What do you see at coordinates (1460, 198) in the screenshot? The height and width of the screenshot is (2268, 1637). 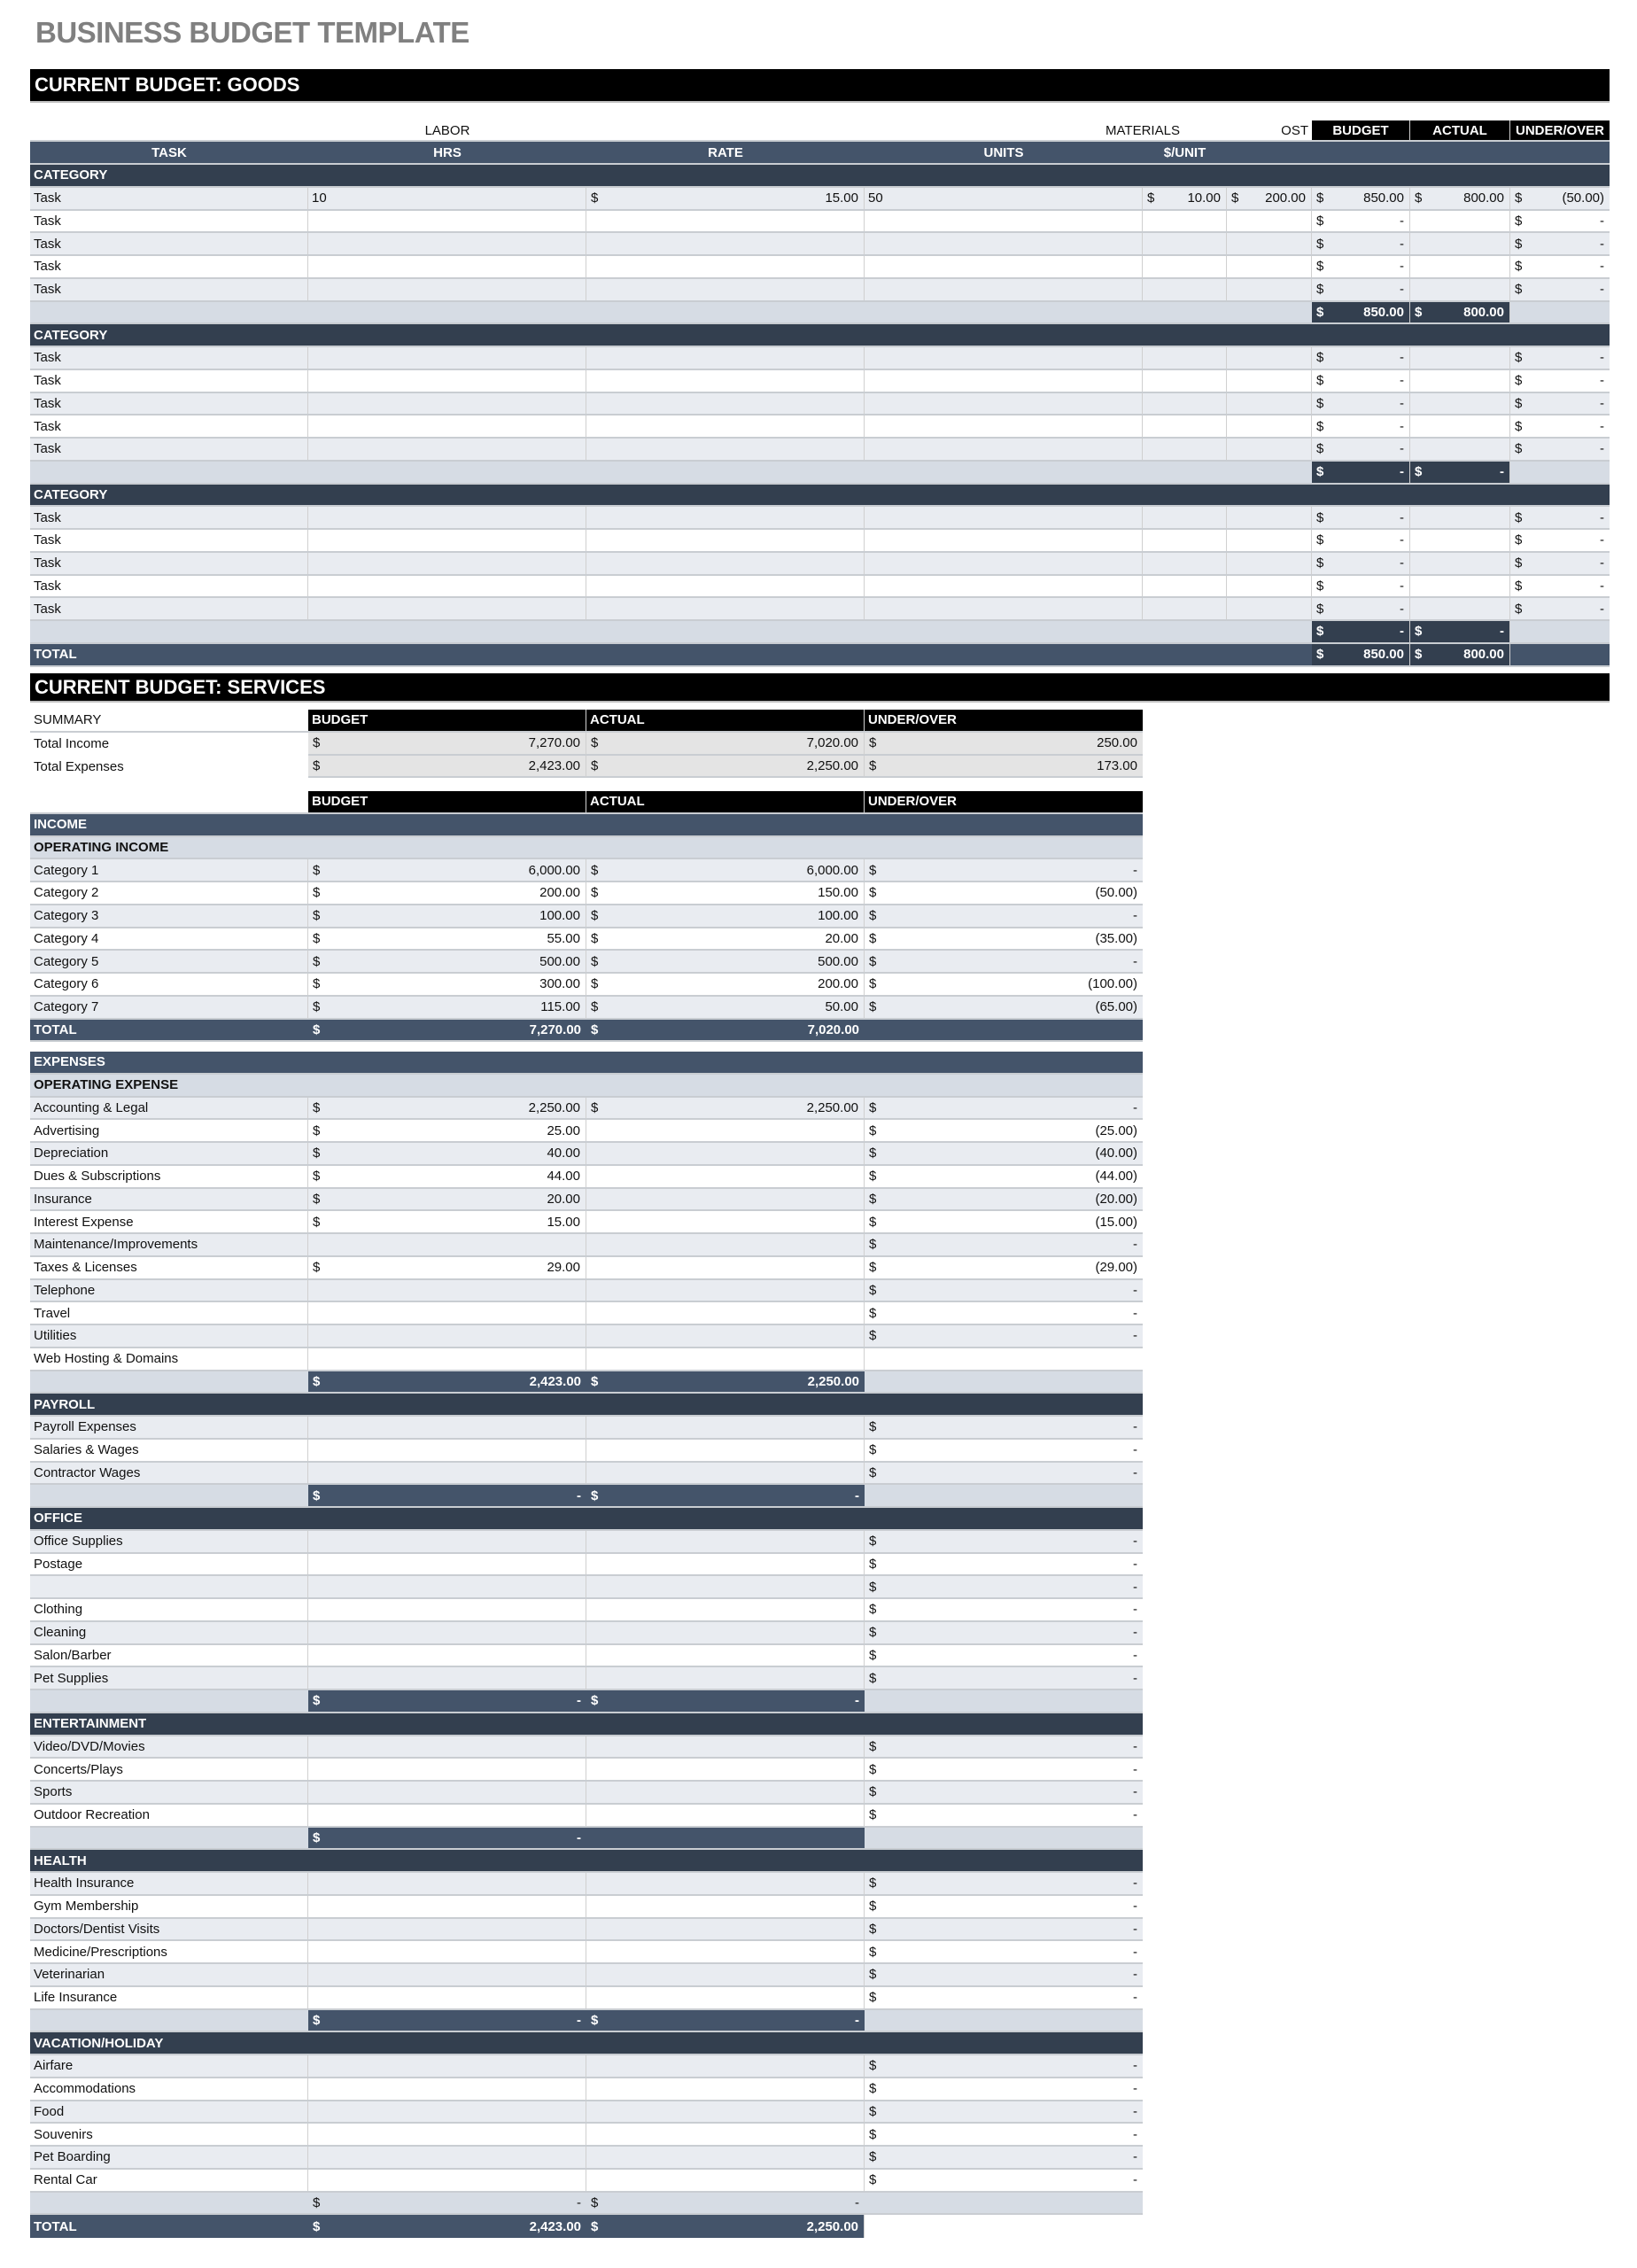 I see `actual-input: $800.00` at bounding box center [1460, 198].